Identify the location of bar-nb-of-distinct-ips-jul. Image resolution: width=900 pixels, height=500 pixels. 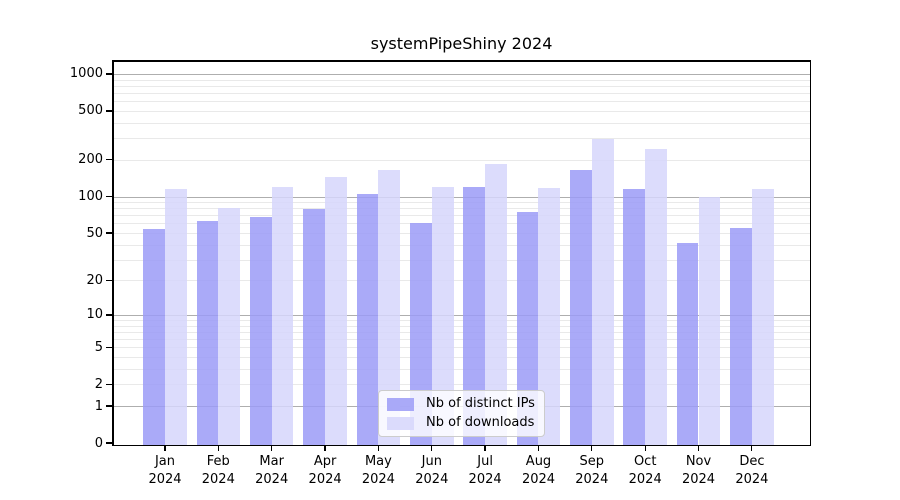
(474, 315).